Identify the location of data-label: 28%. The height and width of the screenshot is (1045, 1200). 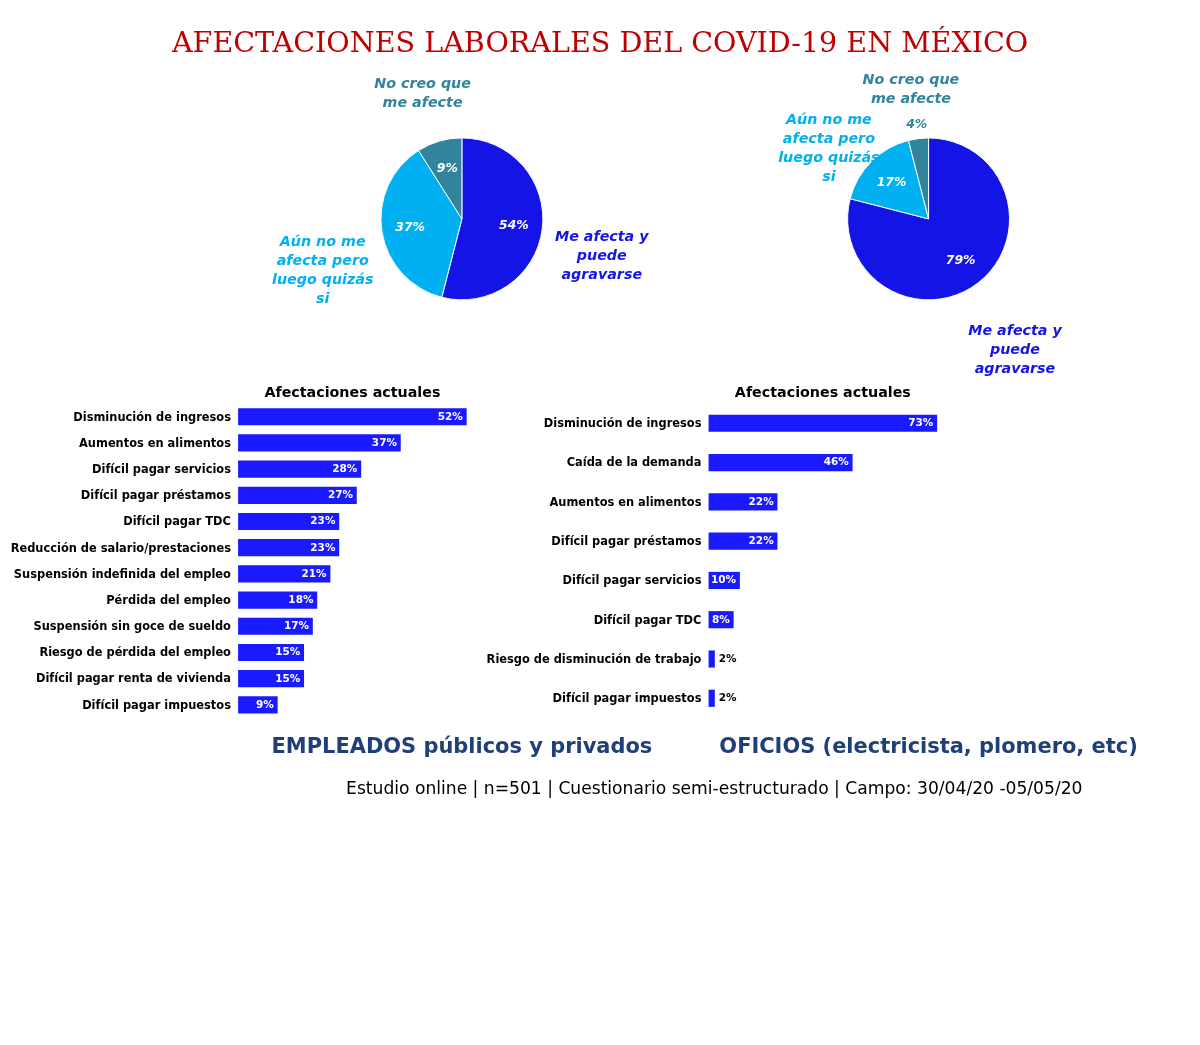
(345, 467).